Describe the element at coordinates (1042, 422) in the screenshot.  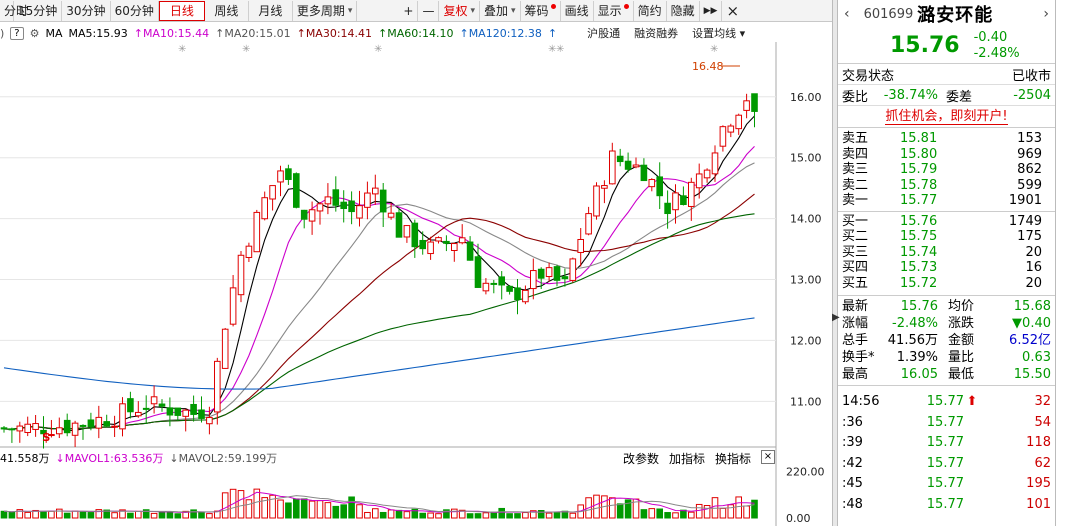
I see `tick-vol: 54` at that location.